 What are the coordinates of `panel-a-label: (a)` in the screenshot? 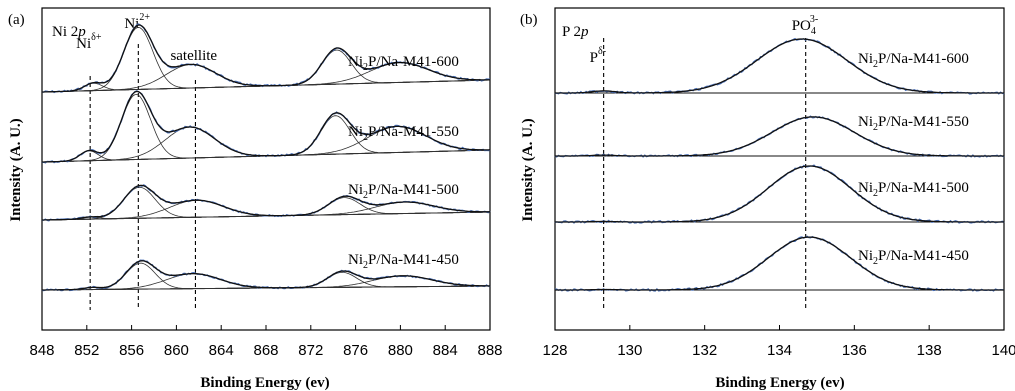 It's located at (16, 20).